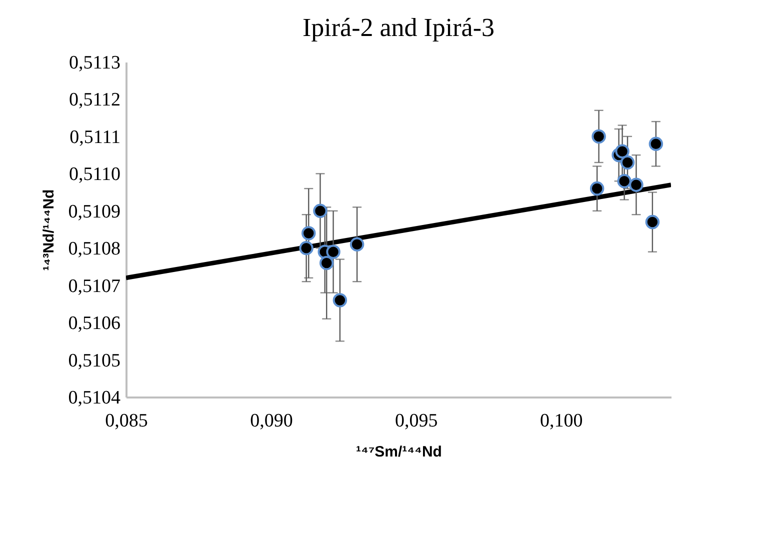 The width and height of the screenshot is (778, 550). Describe the element at coordinates (94, 286) in the screenshot. I see `y-tick-label: 0,5107` at that location.